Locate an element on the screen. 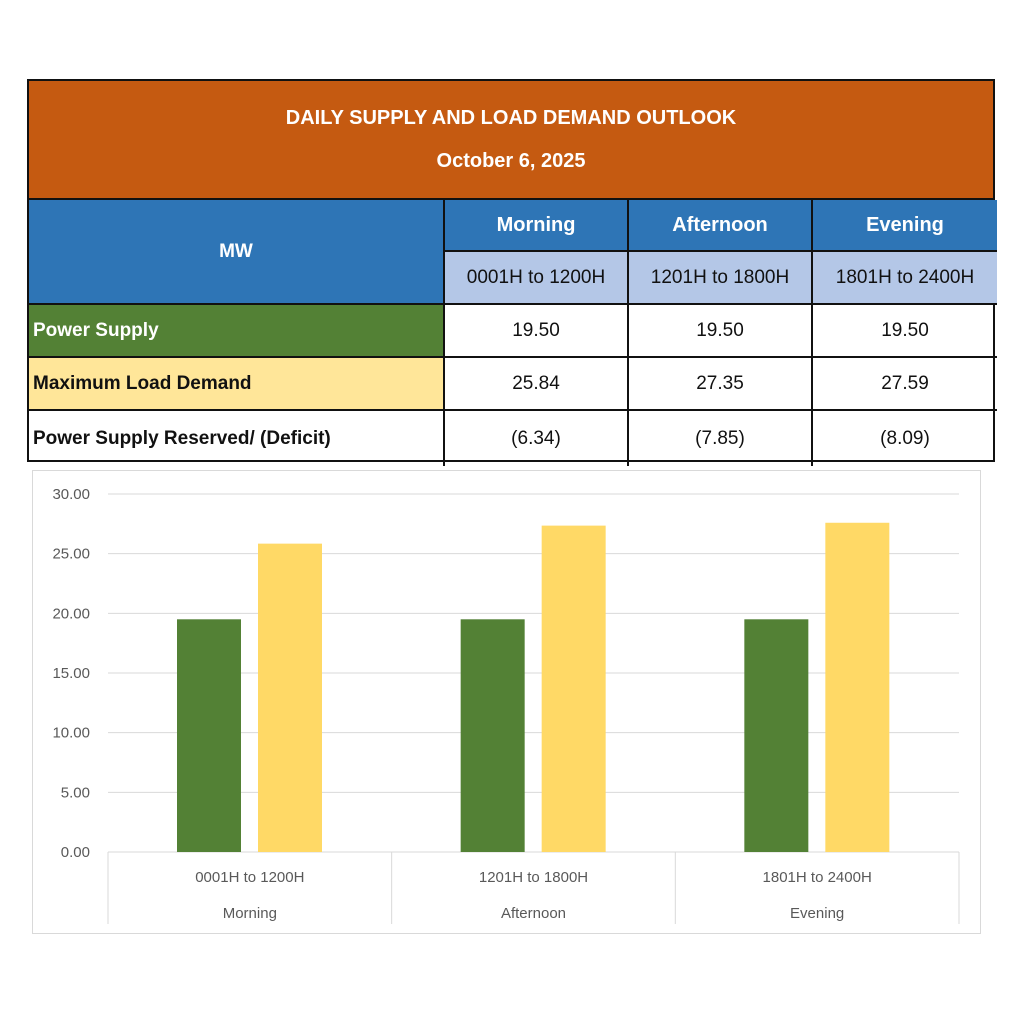 This screenshot has width=1024, height=1024. row-label: Power Supply Reserved/ (Deficit) is located at coordinates (237, 438).